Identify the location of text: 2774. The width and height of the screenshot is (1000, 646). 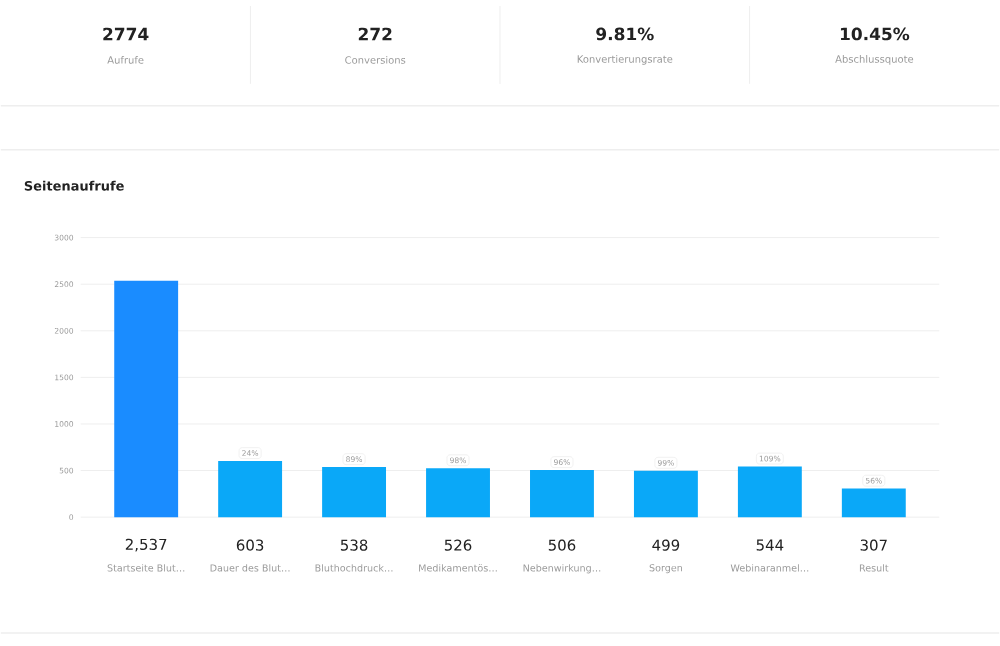
(126, 33).